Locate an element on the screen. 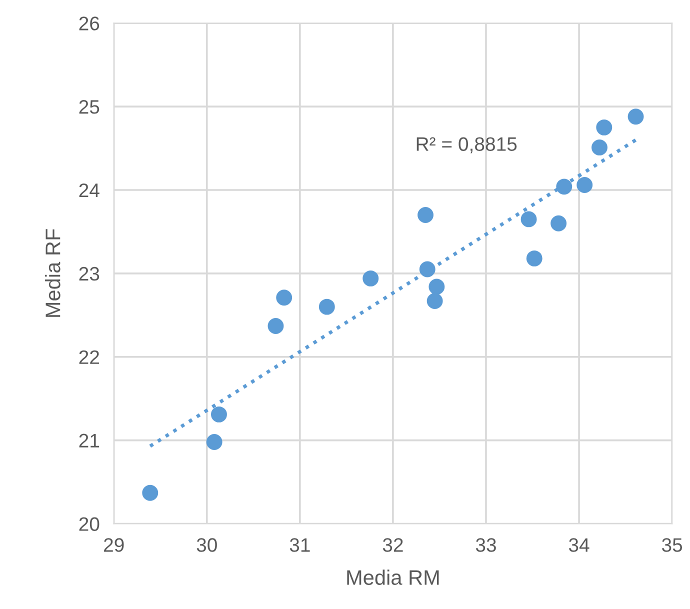 Image resolution: width=690 pixels, height=609 pixels. y-tick-label: 22 is located at coordinates (89, 357).